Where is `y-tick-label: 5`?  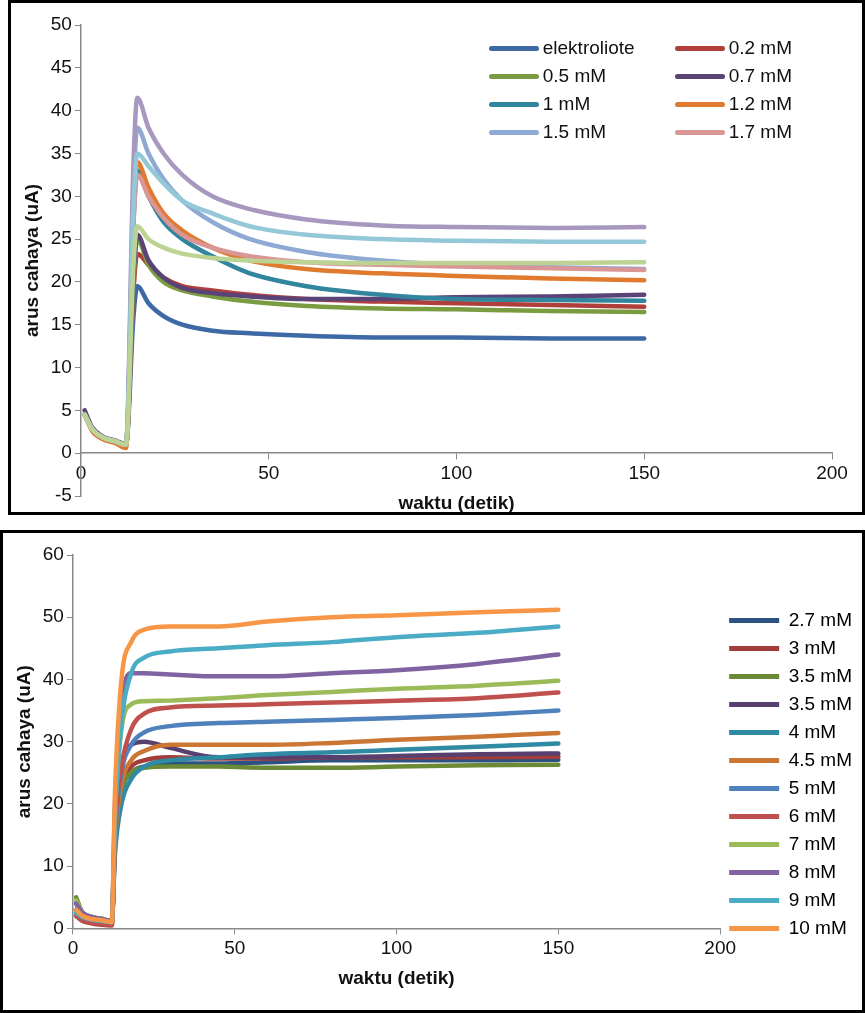
y-tick-label: 5 is located at coordinates (66, 409).